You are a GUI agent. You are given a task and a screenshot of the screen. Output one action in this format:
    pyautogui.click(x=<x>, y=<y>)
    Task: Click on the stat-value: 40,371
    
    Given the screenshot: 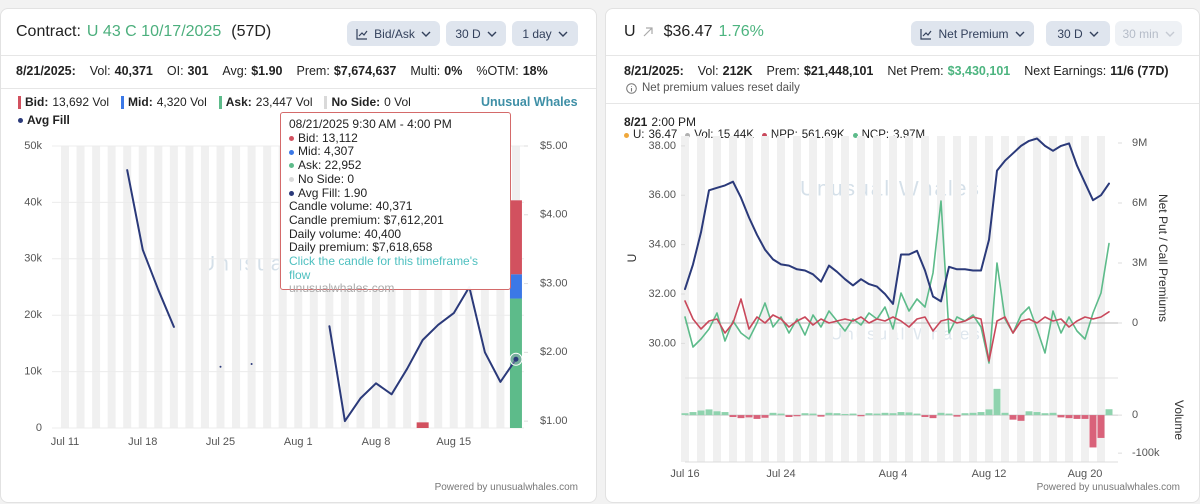 What is the action you would take?
    pyautogui.click(x=133, y=71)
    